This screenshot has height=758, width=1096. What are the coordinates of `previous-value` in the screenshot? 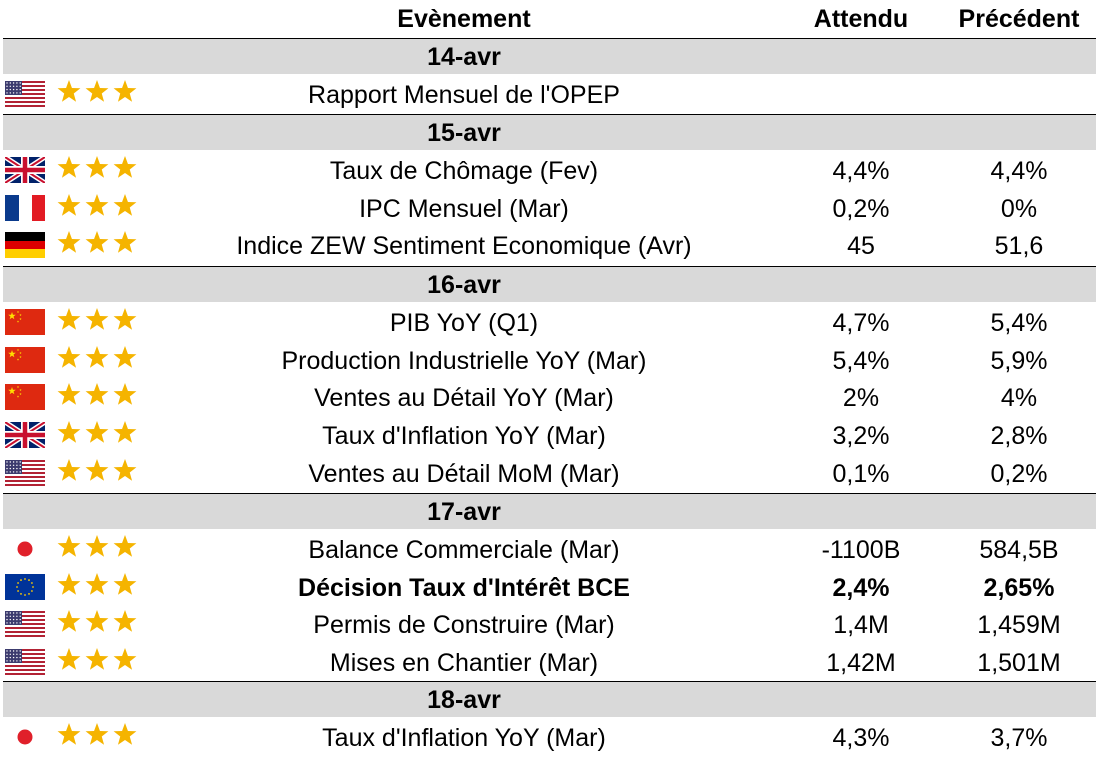 It's located at (1019, 93).